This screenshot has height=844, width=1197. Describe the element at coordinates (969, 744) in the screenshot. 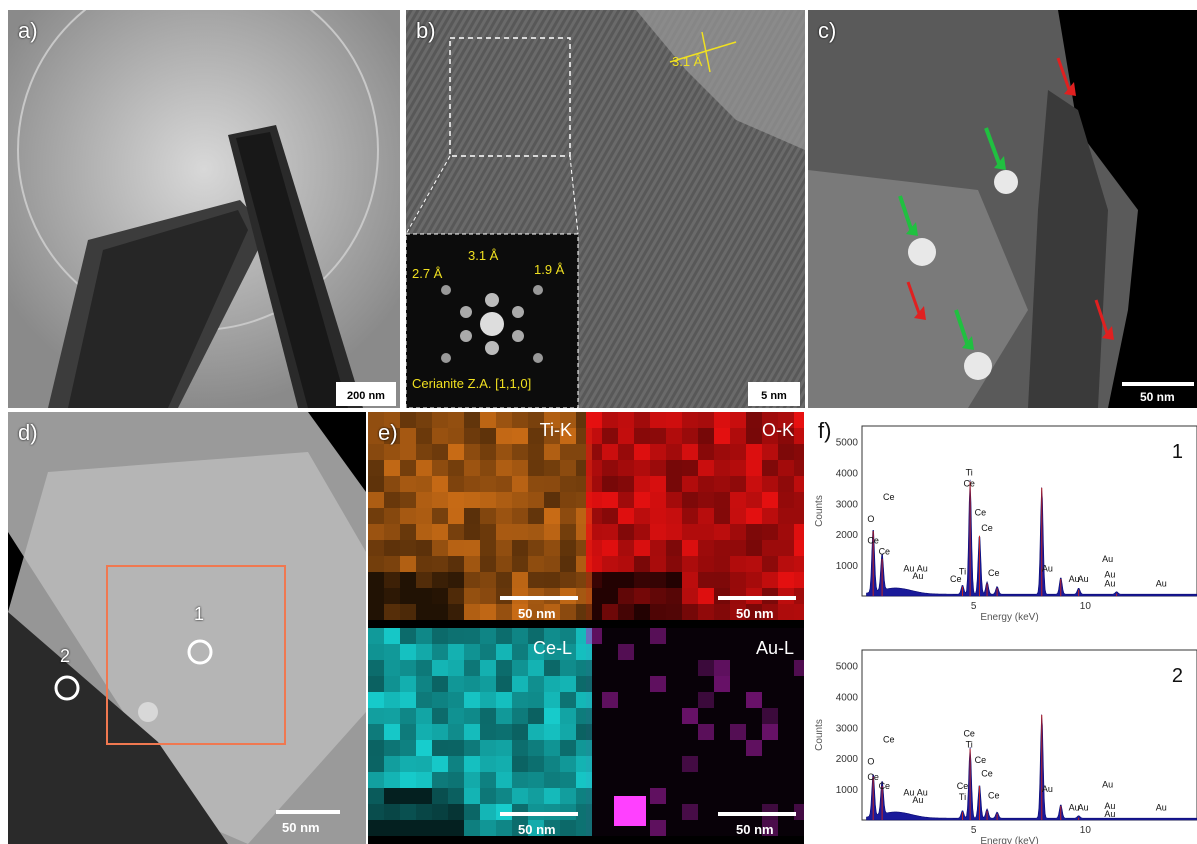

I see `peak-annotation: Ti` at that location.